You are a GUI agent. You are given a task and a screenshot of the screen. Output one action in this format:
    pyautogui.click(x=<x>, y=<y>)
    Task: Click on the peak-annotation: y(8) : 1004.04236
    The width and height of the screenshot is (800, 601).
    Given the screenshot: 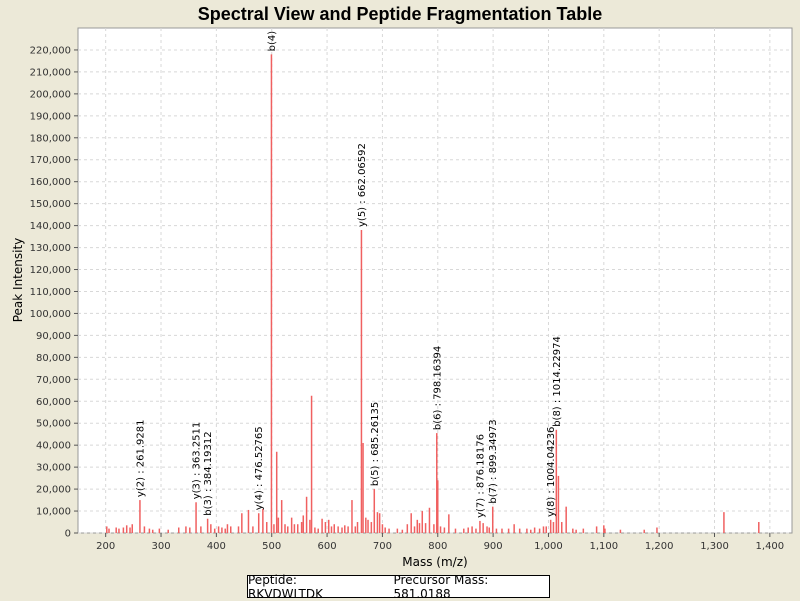 What is the action you would take?
    pyautogui.click(x=551, y=472)
    